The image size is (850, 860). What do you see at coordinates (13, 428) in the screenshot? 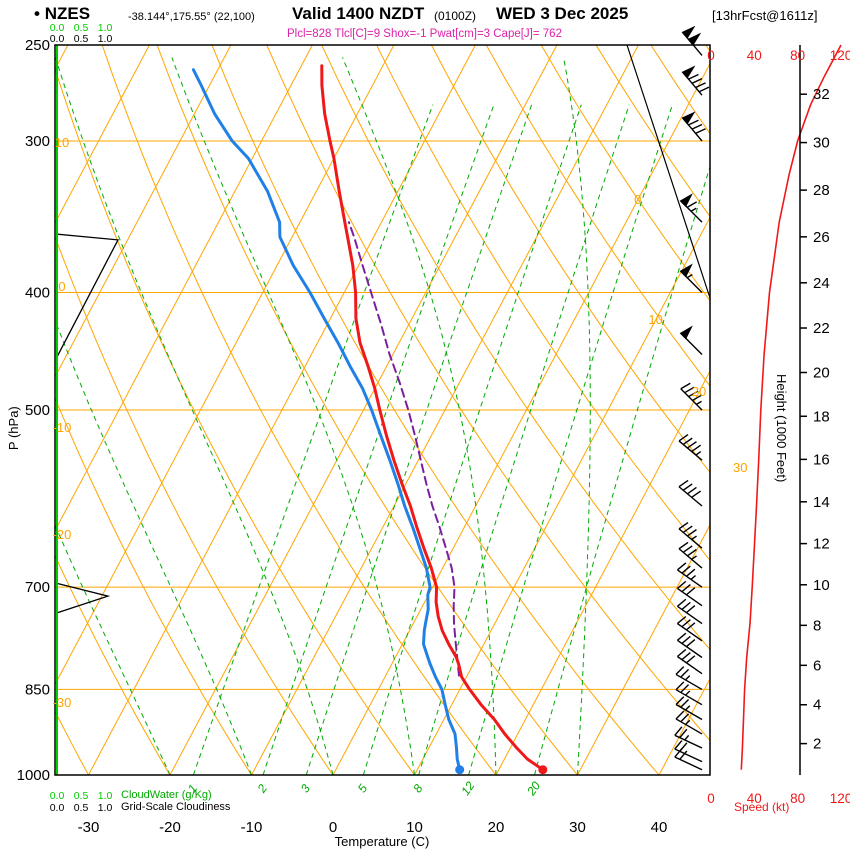
I see `pressure-axis-title: P (hPa)` at bounding box center [13, 428].